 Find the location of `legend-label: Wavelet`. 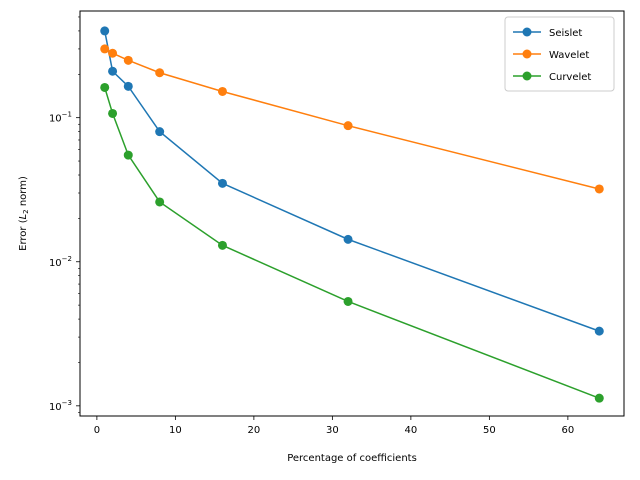

legend-label: Wavelet is located at coordinates (569, 55).